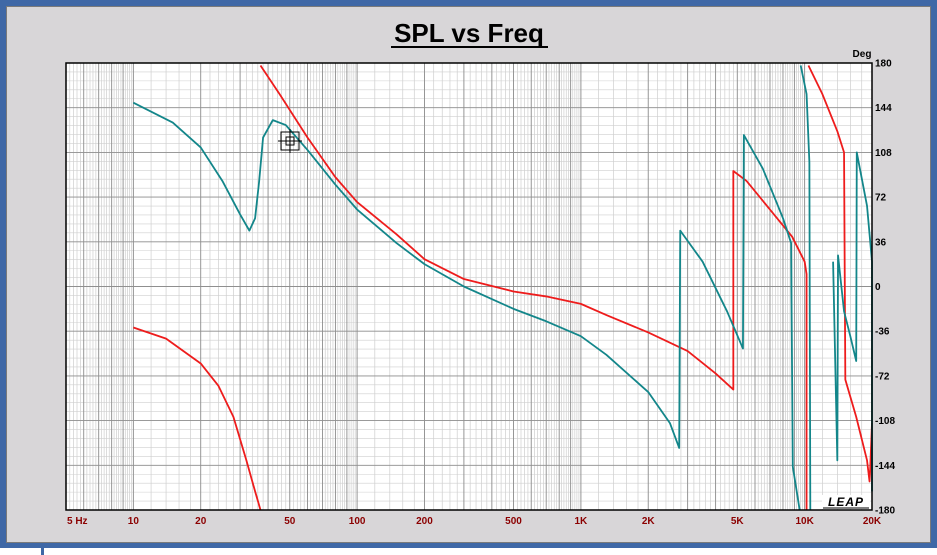 This screenshot has width=937, height=555. Describe the element at coordinates (42, 550) in the screenshot. I see `bottom-marker` at that location.